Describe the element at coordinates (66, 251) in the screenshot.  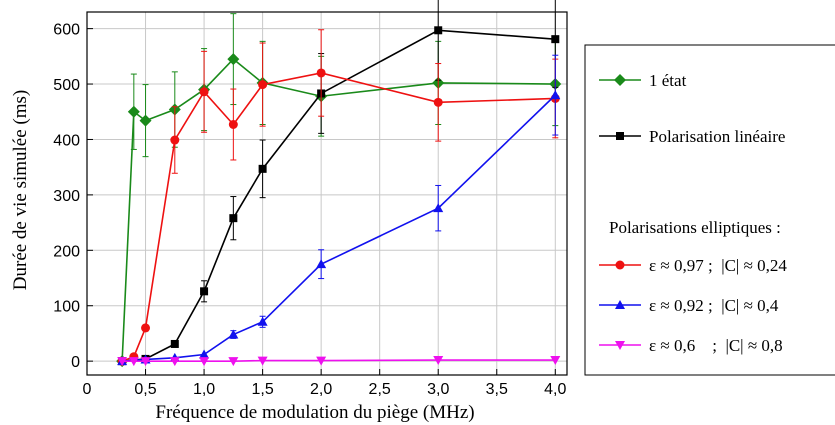
I see `y-tick-label: 200` at that location.